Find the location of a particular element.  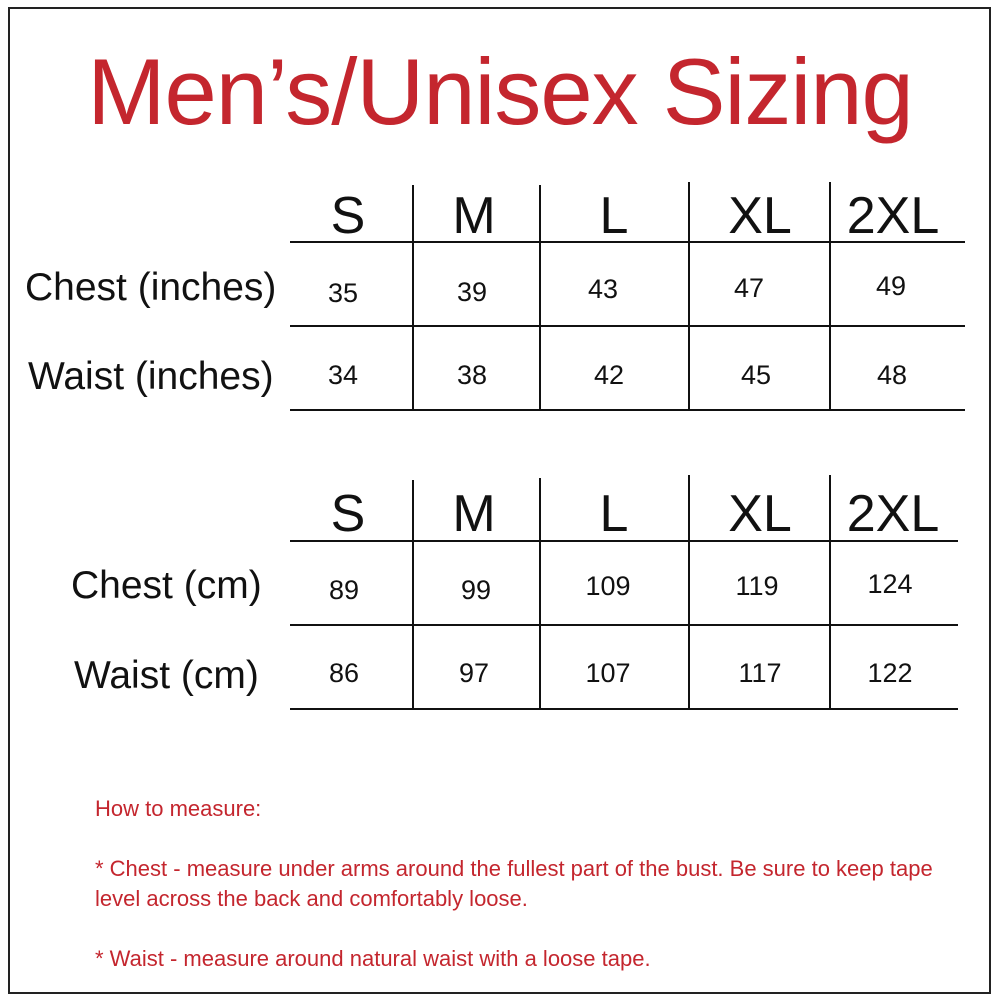

row-label-waist-cm: Waist (cm) is located at coordinates (166, 675).